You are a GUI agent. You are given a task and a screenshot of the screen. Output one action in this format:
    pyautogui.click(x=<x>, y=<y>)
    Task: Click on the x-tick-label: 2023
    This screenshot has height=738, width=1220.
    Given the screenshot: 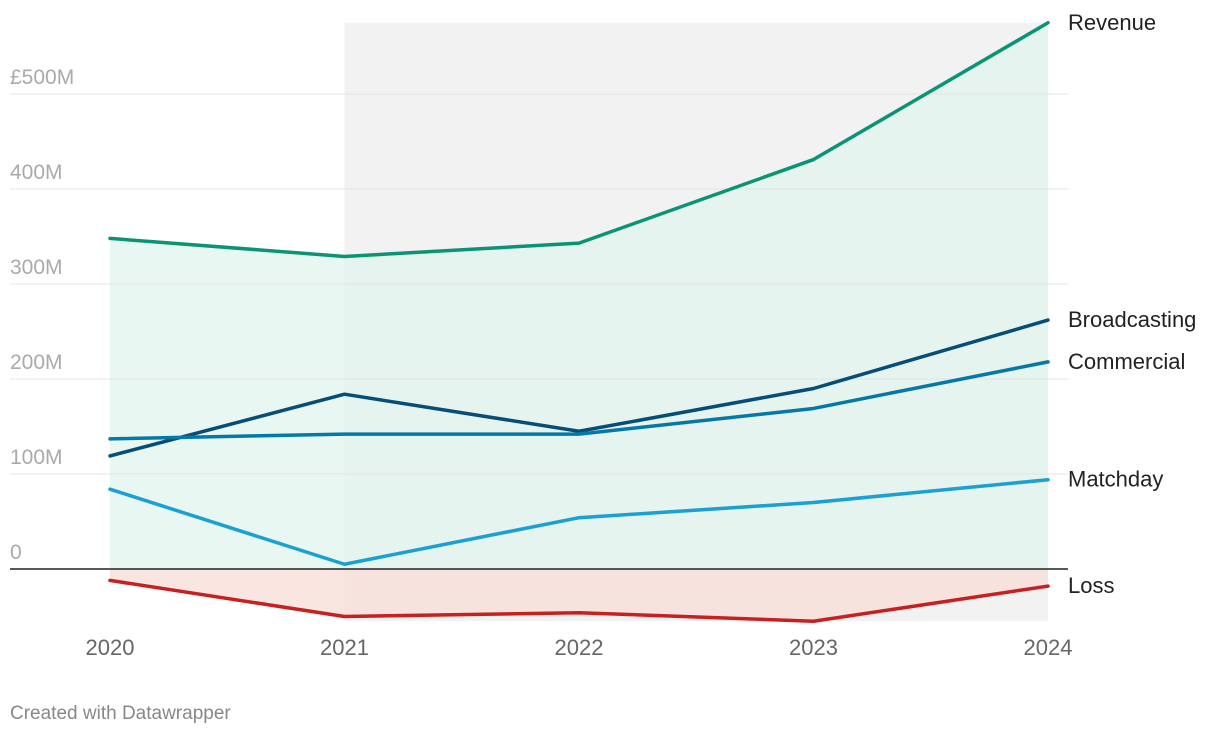 What is the action you would take?
    pyautogui.click(x=813, y=647)
    